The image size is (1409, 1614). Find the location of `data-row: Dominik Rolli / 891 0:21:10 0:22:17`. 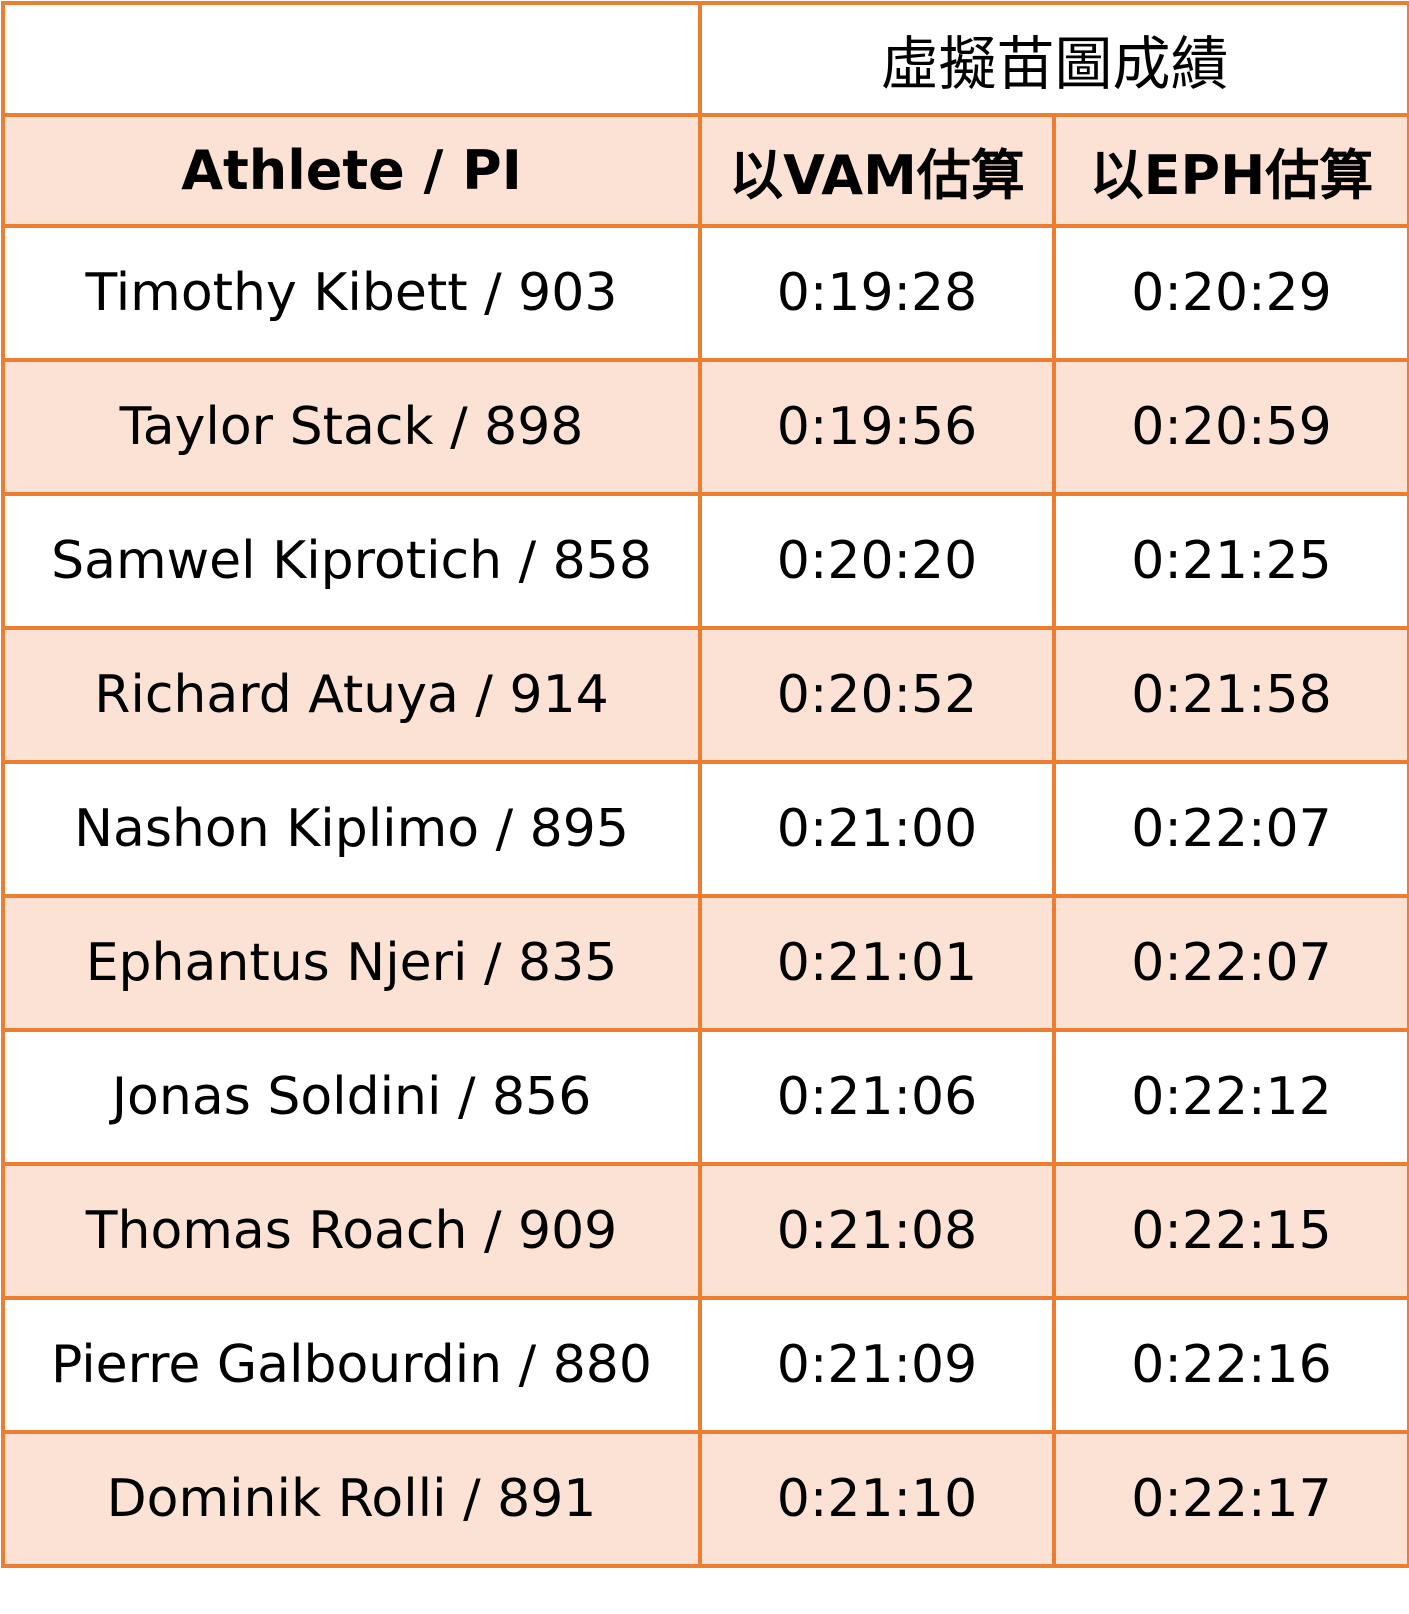

data-row: Dominik Rolli / 891 0:21:10 0:22:17 is located at coordinates (705, 1499).